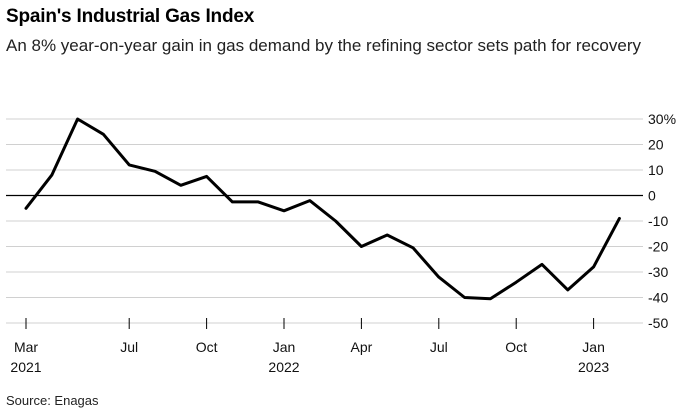 The height and width of the screenshot is (415, 694). What do you see at coordinates (658, 221) in the screenshot?
I see `y-tick-label: -10` at bounding box center [658, 221].